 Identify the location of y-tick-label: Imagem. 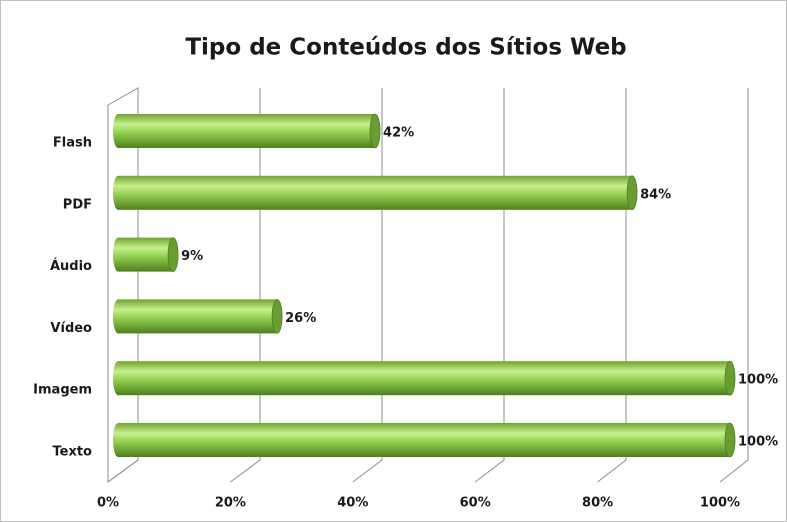
(62, 390).